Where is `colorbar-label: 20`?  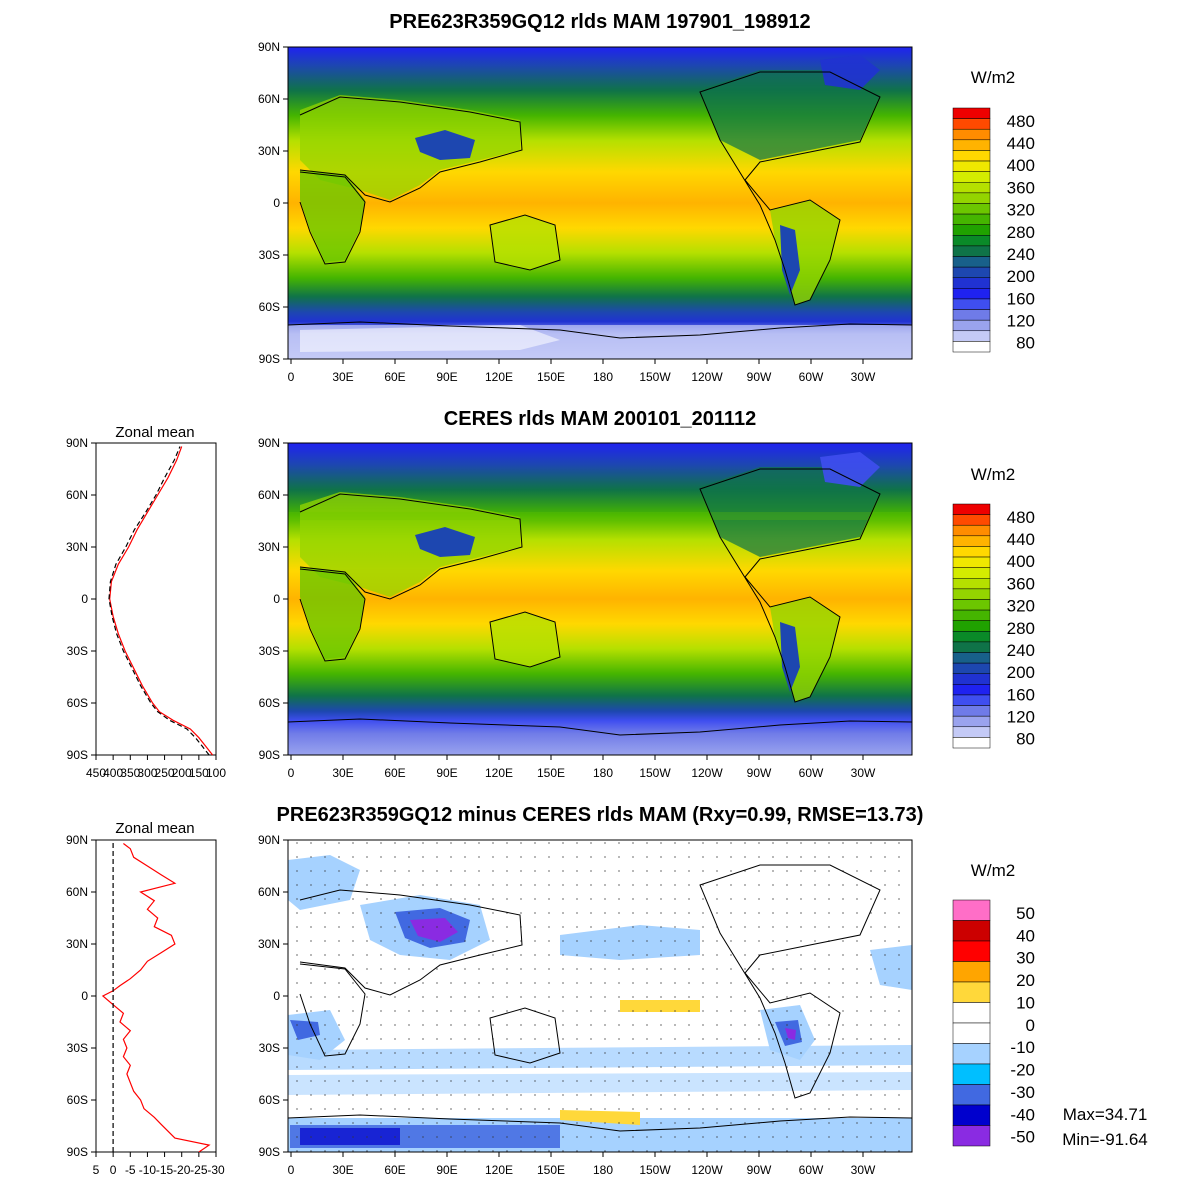
colorbar-label: 20 is located at coordinates (1025, 980).